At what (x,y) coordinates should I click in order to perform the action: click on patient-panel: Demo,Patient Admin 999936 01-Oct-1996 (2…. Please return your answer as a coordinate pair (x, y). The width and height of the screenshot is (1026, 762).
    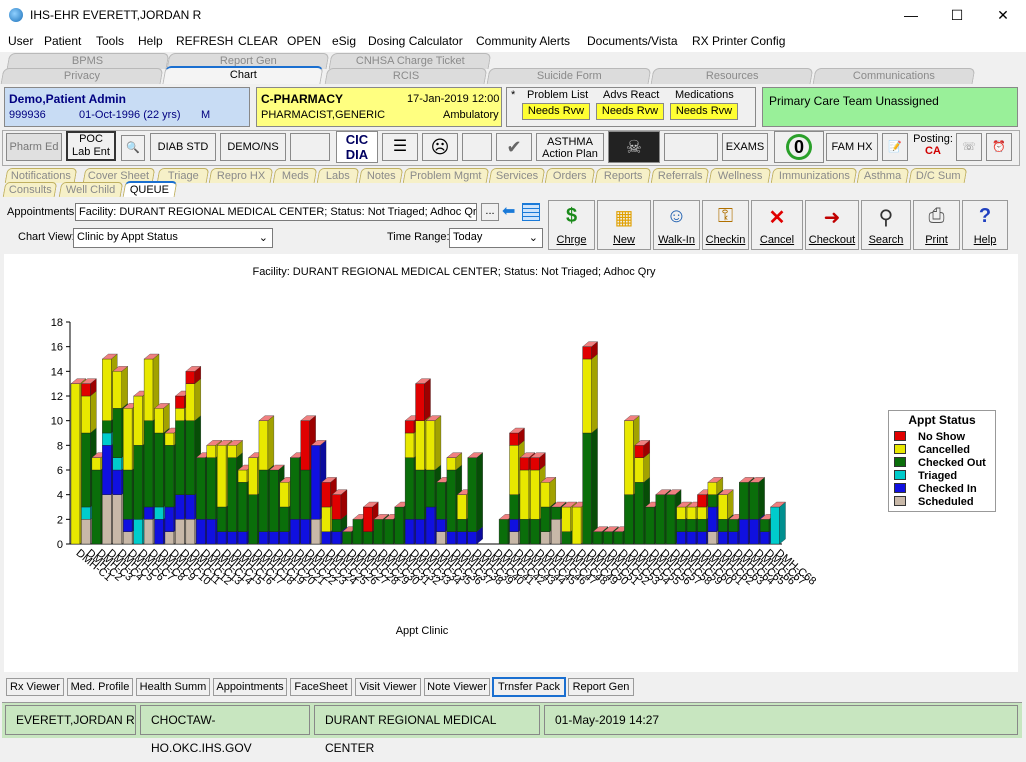
    Looking at the image, I should click on (127, 107).